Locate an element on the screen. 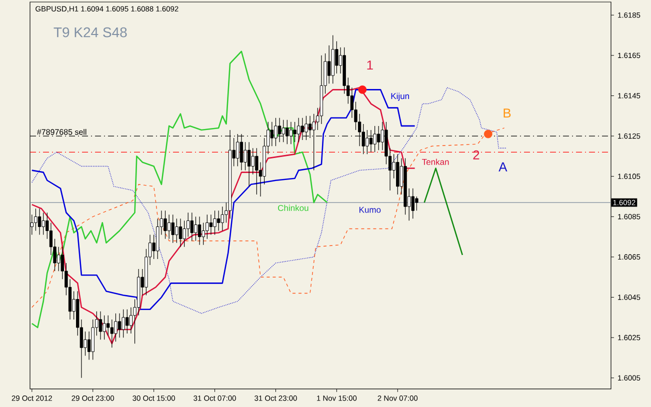 Image resolution: width=651 pixels, height=407 pixels. text: Kumo is located at coordinates (370, 209).